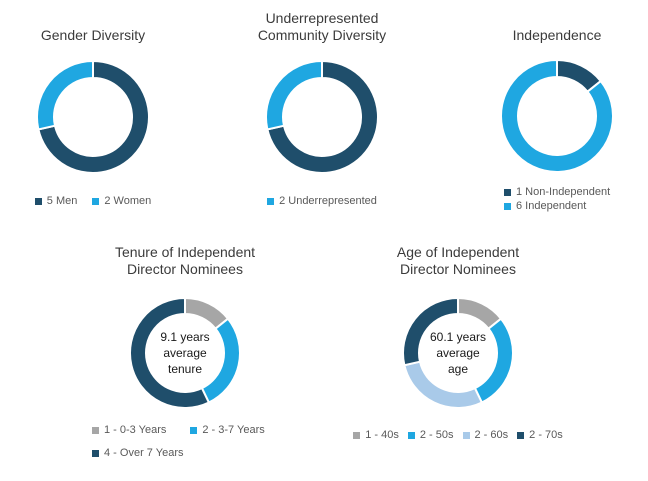  I want to click on legend-label: 1 - 40s, so click(382, 435).